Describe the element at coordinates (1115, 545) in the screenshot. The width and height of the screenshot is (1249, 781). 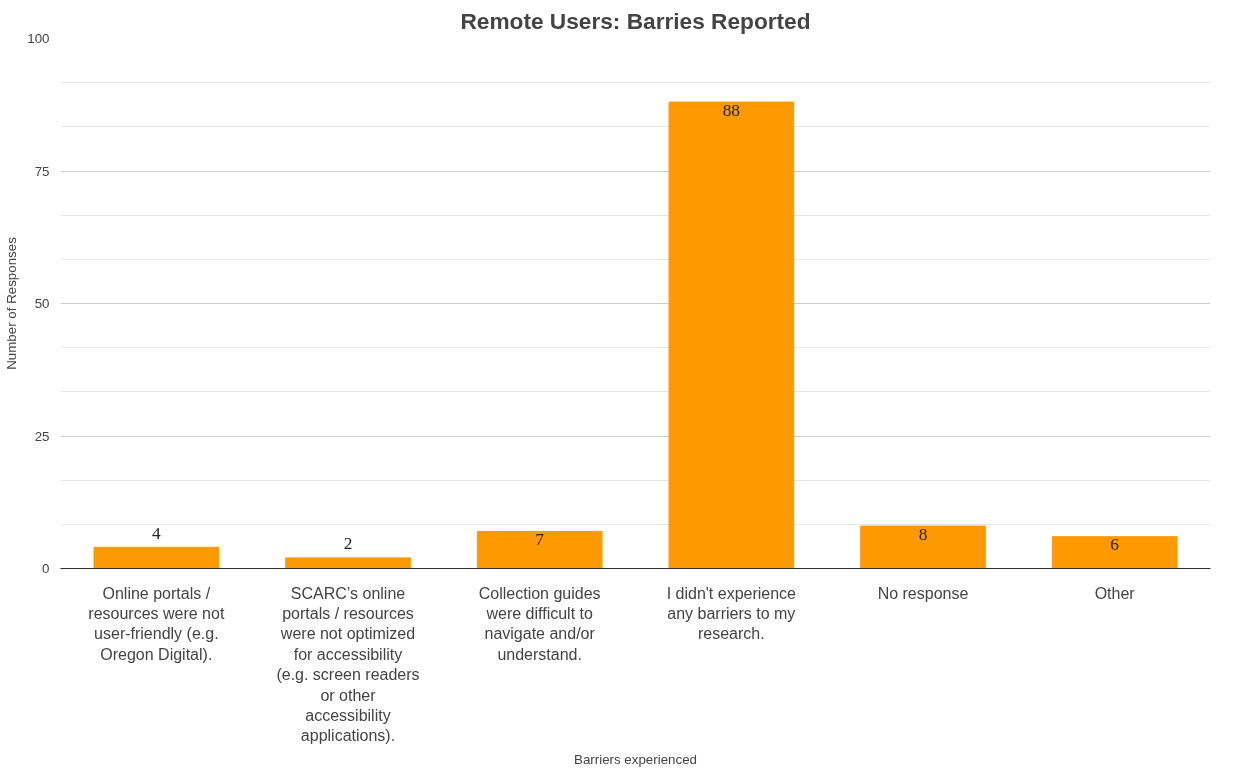
I see `data-label: 6` at that location.